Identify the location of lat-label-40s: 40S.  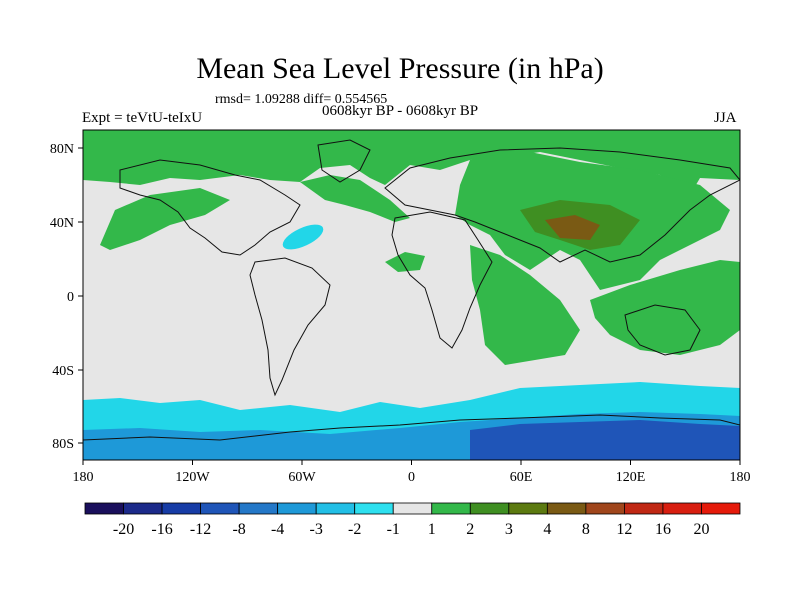
(63, 371).